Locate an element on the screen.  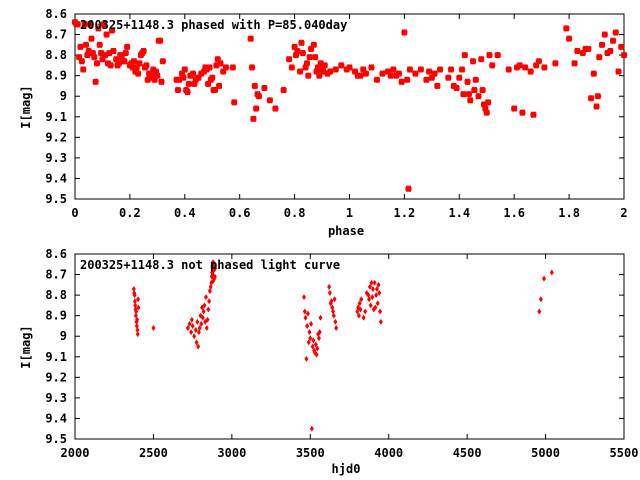
y-tick-label: 8.6 is located at coordinates (56, 14).